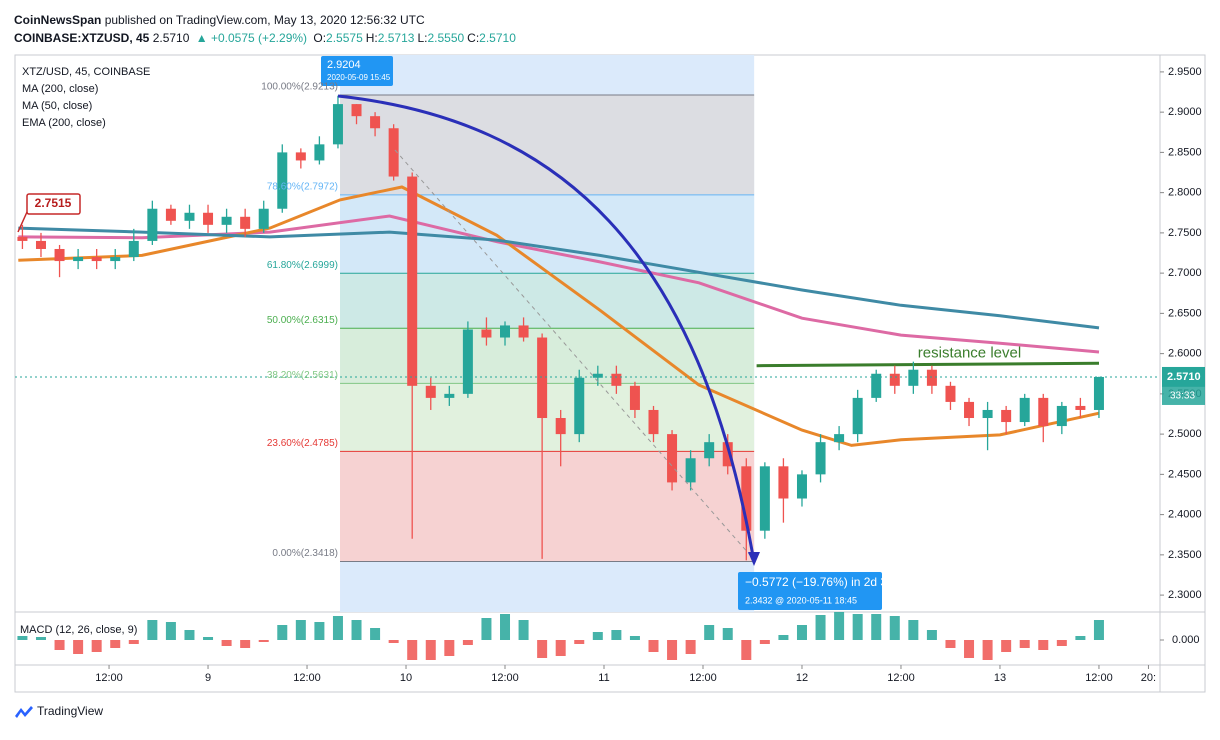 The width and height of the screenshot is (1220, 740). I want to click on x-tick-label: 9, so click(208, 678).